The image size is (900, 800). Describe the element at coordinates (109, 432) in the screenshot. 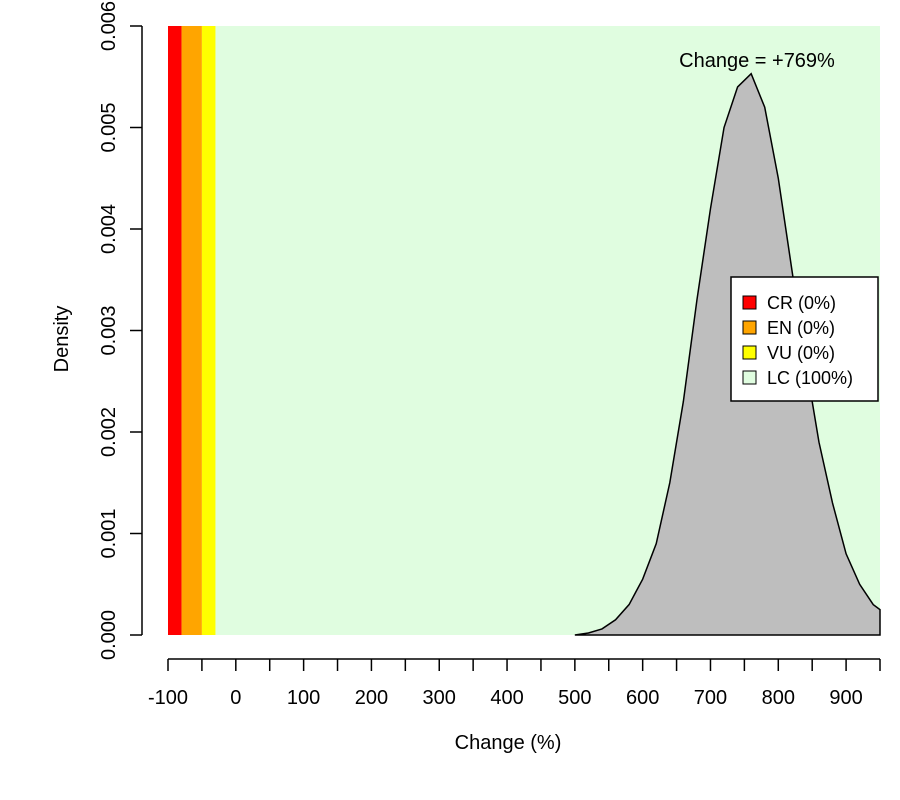

I see `y-tick-label: 0.002` at that location.